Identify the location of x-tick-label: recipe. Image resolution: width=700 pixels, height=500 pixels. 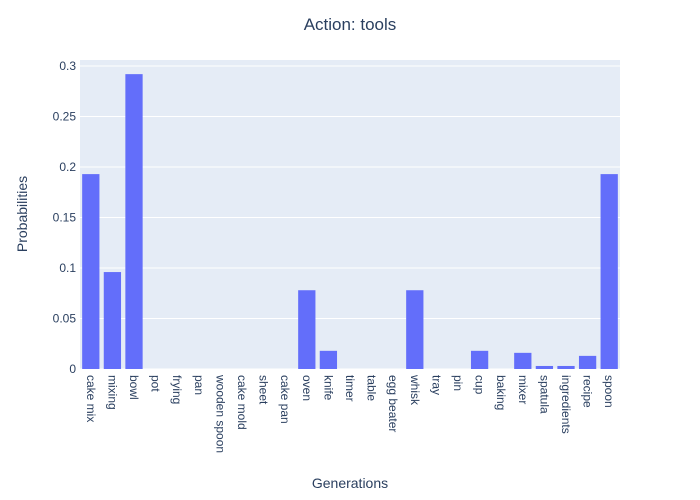
(588, 391).